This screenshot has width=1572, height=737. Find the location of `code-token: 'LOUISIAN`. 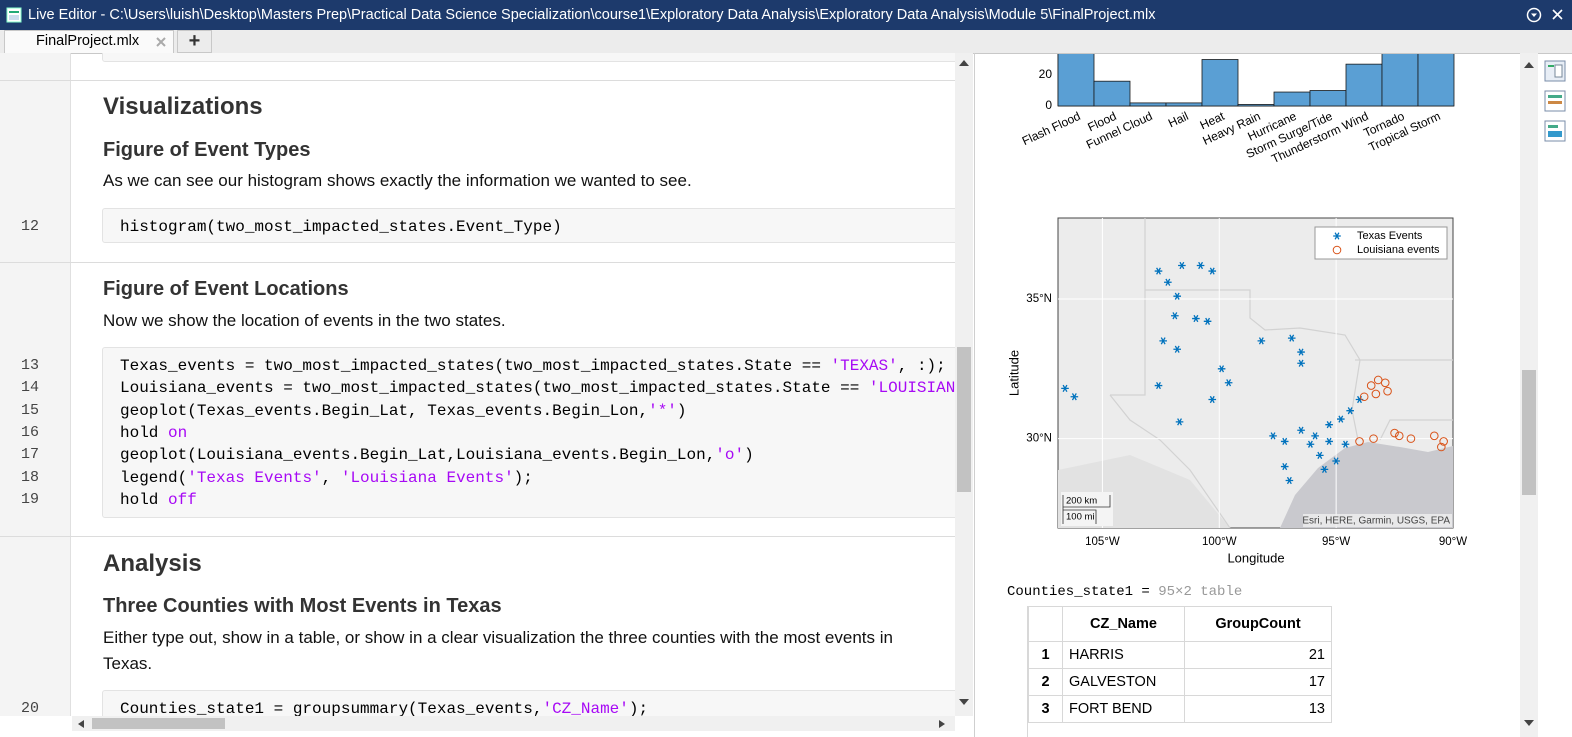

code-token: 'LOUISIAN is located at coordinates (911, 388).